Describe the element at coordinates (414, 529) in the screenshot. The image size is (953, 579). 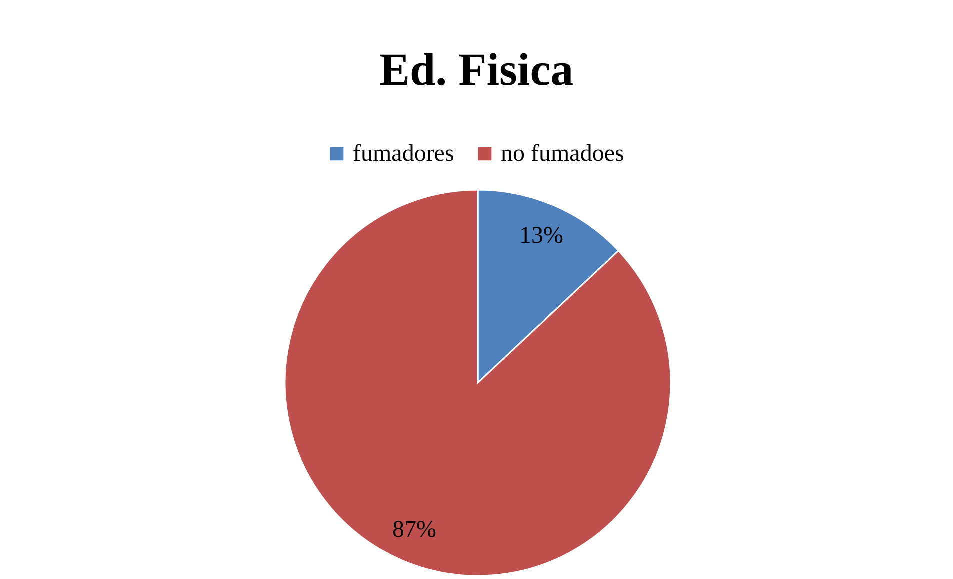
I see `data-label: 87%` at that location.